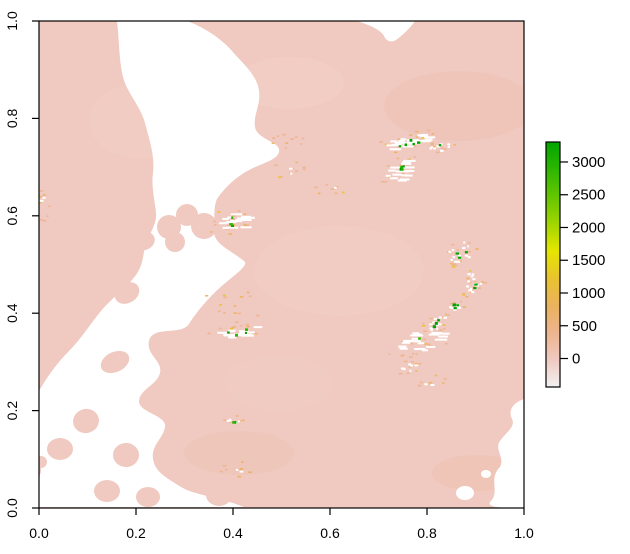 This screenshot has height=554, width=630. What do you see at coordinates (588, 162) in the screenshot?
I see `legend-tick-label: 3000` at bounding box center [588, 162].